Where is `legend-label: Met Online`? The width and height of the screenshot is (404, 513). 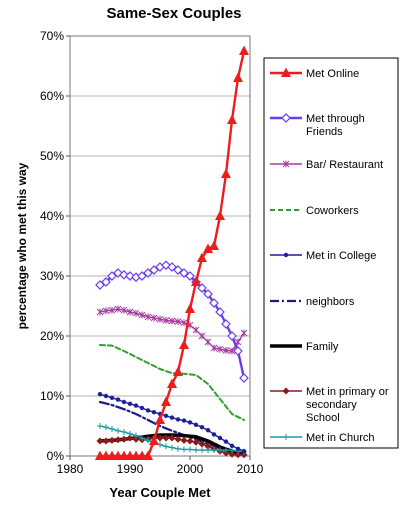 legend-label: Met Online is located at coordinates (332, 74).